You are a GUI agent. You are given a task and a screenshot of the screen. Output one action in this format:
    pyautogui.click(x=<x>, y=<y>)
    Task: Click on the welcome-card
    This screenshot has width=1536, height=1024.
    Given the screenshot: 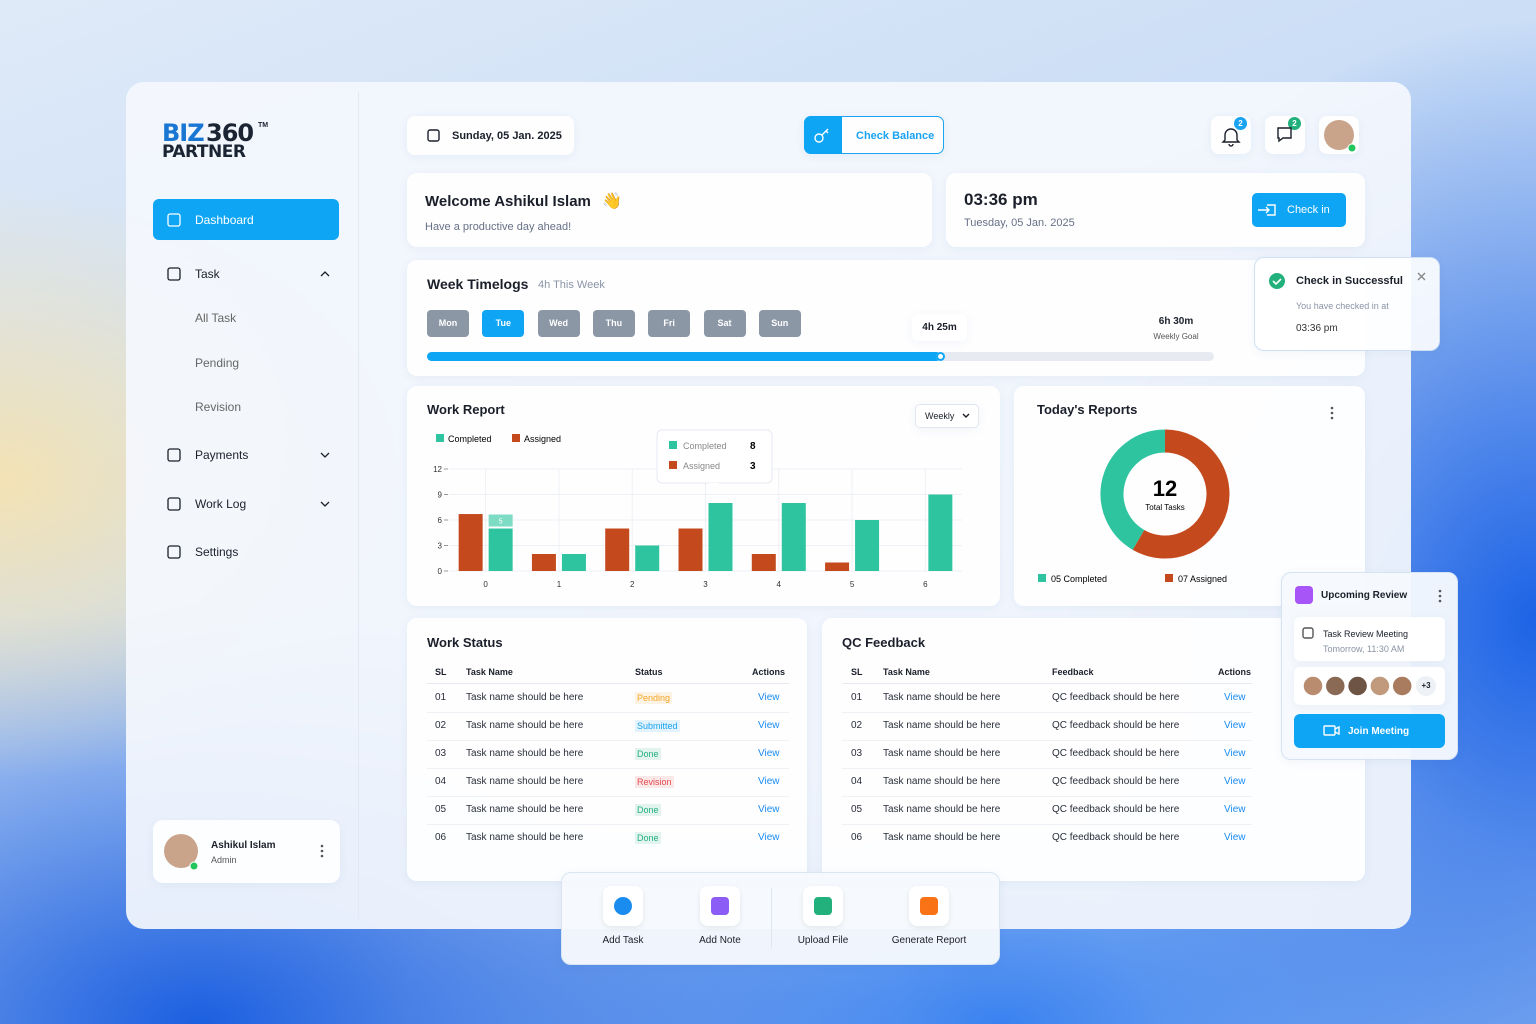 What is the action you would take?
    pyautogui.click(x=669, y=210)
    